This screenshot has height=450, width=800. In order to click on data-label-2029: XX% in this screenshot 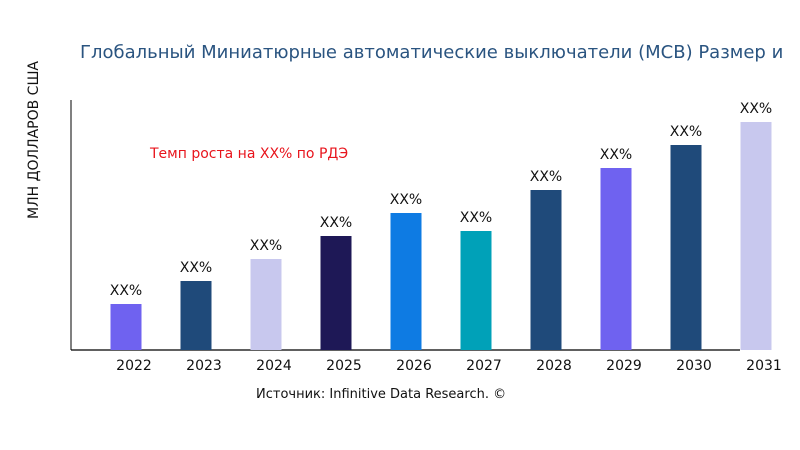, I will do `click(616, 155)`.